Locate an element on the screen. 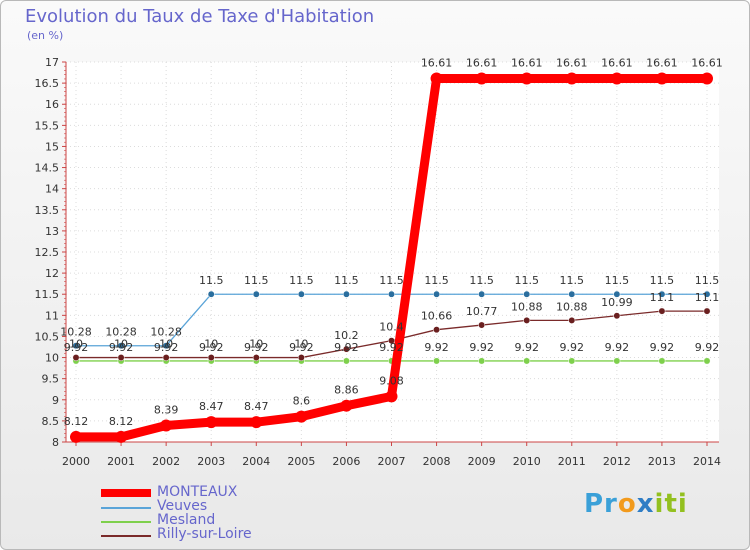 This screenshot has height=550, width=750. y-tick-label: 10 is located at coordinates (52, 358).